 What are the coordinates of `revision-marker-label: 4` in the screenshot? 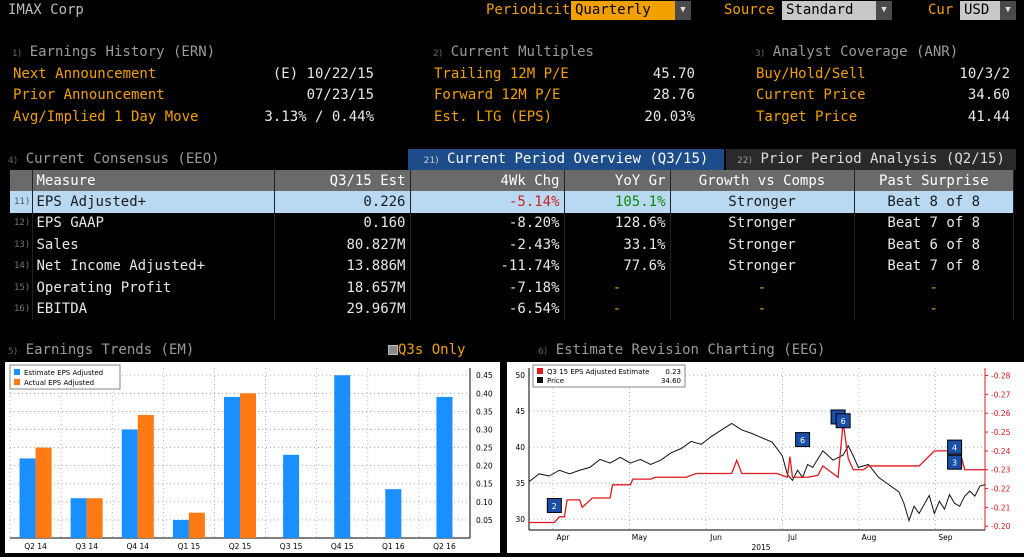 It's located at (954, 448).